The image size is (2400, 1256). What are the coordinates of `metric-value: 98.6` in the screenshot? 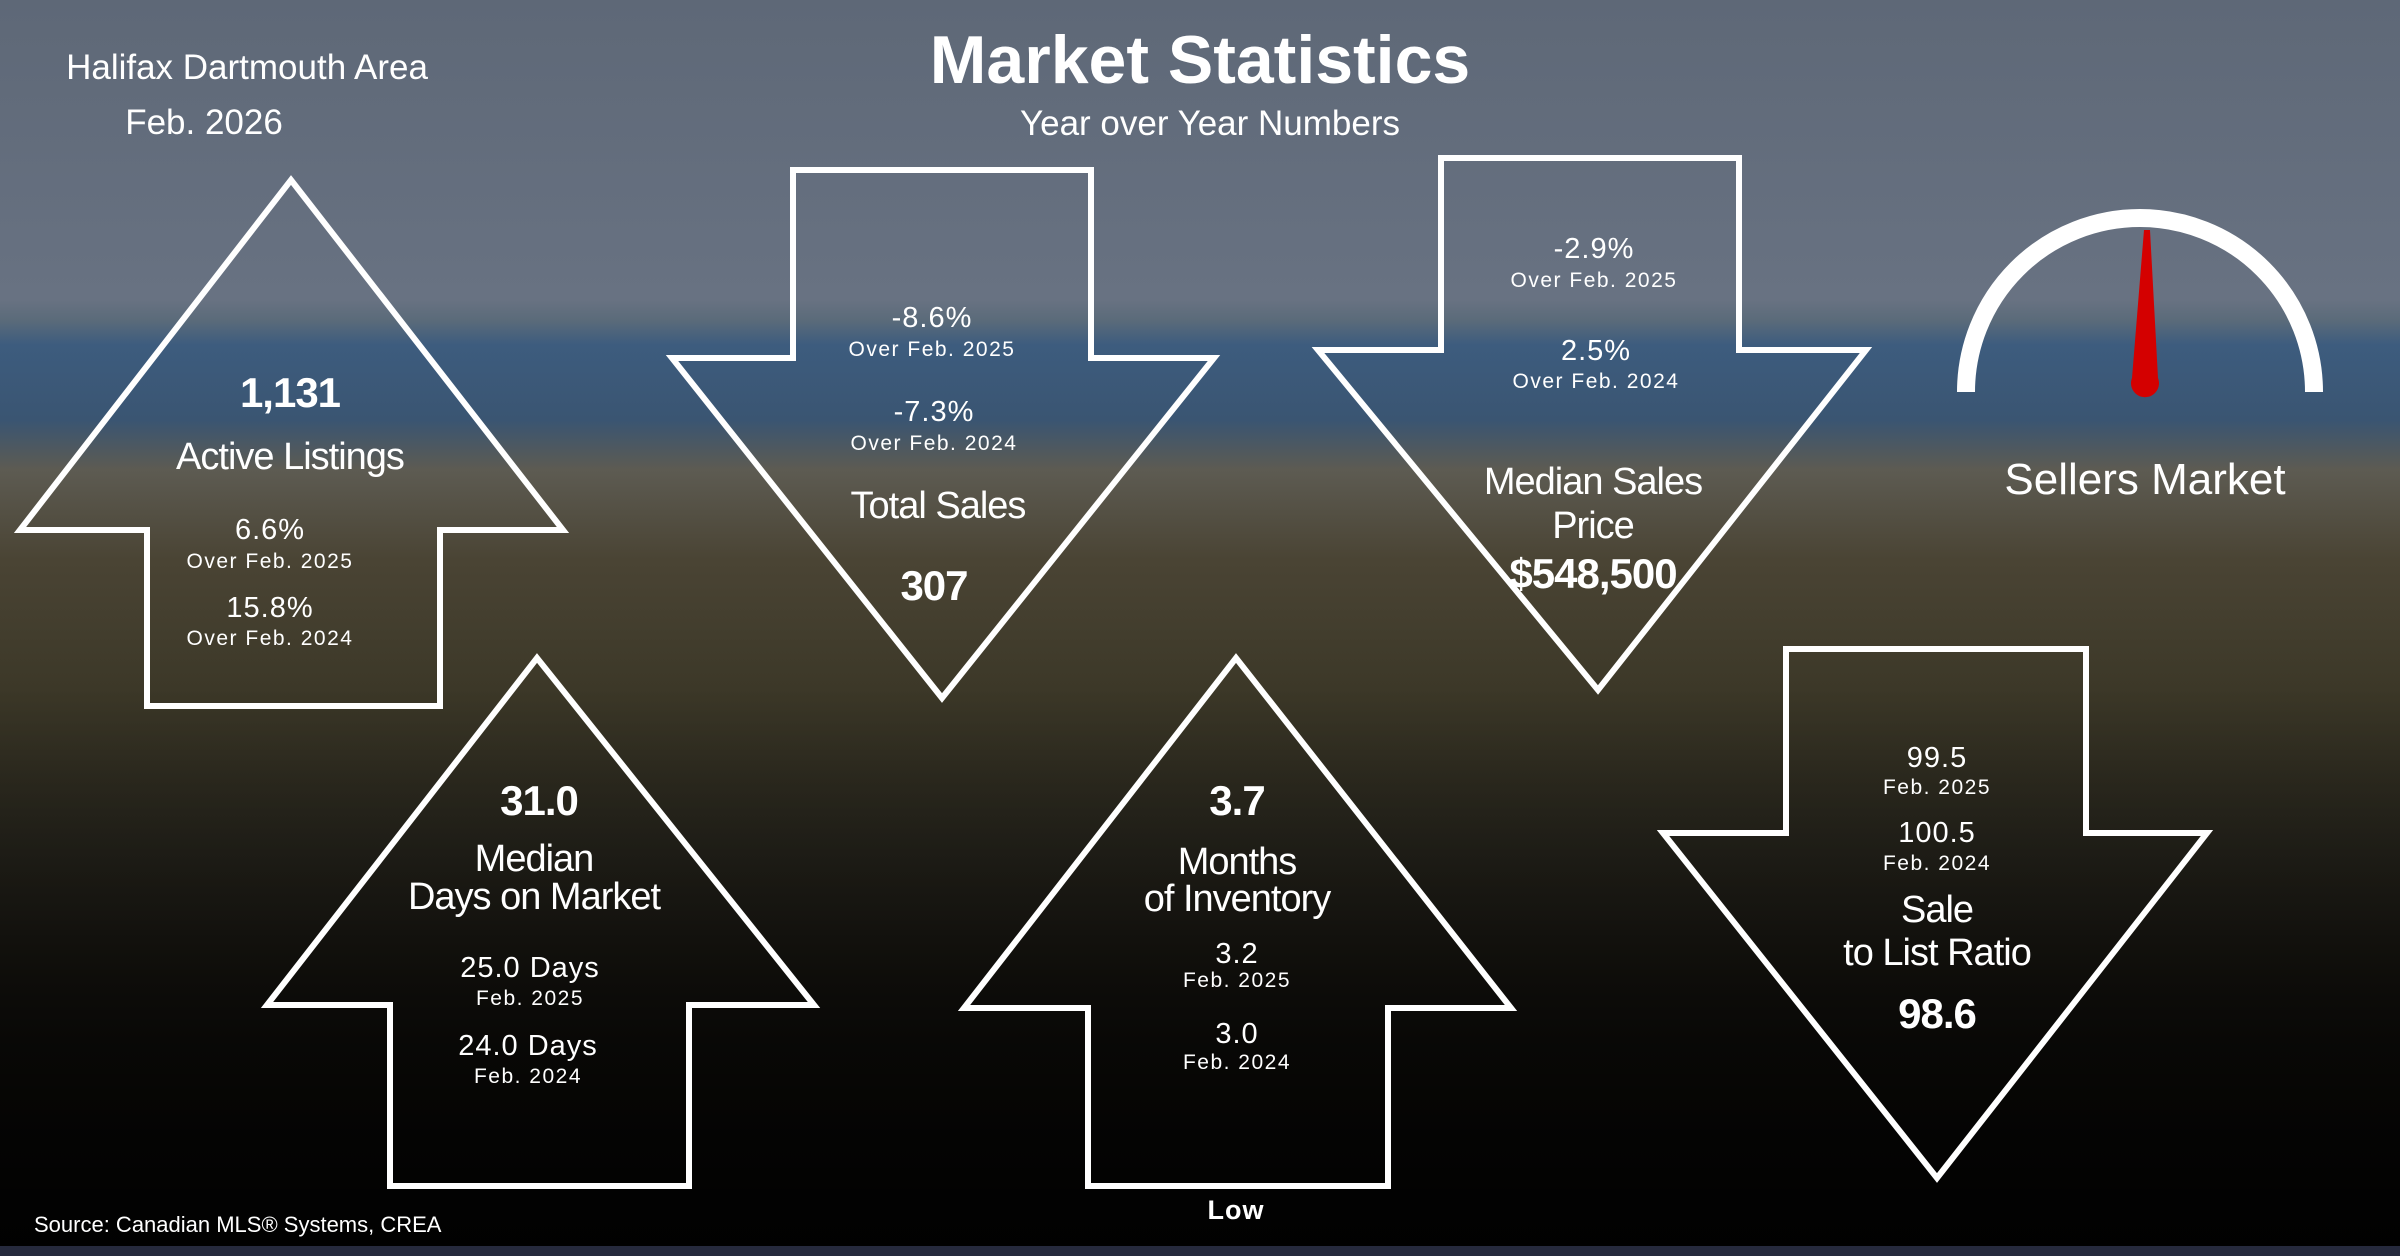 It's located at (1937, 1013).